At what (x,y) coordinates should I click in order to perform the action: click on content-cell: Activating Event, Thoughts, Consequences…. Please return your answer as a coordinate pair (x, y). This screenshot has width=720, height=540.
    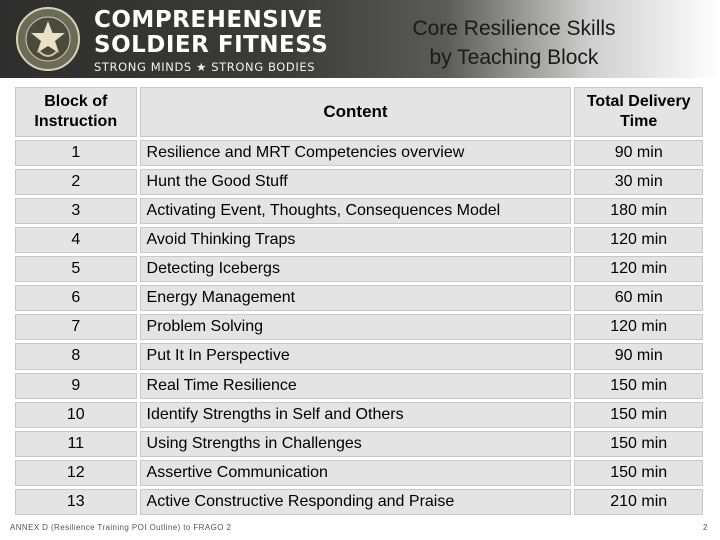
    Looking at the image, I should click on (355, 211).